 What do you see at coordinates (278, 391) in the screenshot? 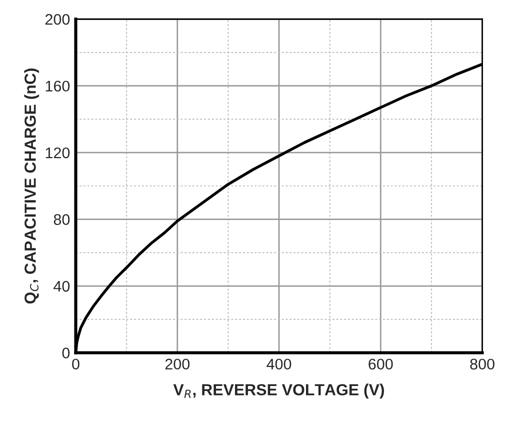
I see `x-axis-title: V$_{R}$, REVERSE VOLTAGE (V)` at bounding box center [278, 391].